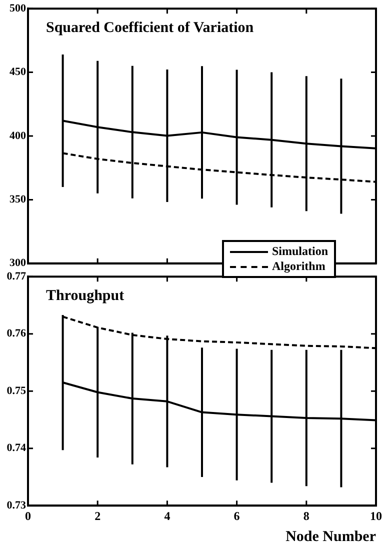 The height and width of the screenshot is (550, 386). What do you see at coordinates (167, 515) in the screenshot?
I see `x-tick-label: 4` at bounding box center [167, 515].